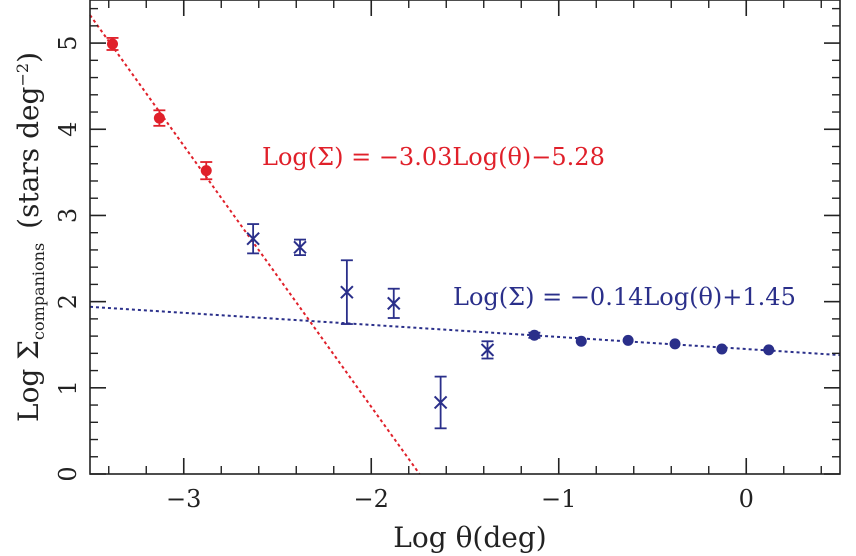 The image size is (856, 556). What do you see at coordinates (28, 381) in the screenshot?
I see `y-axis-title-main: Log Σ` at bounding box center [28, 381].